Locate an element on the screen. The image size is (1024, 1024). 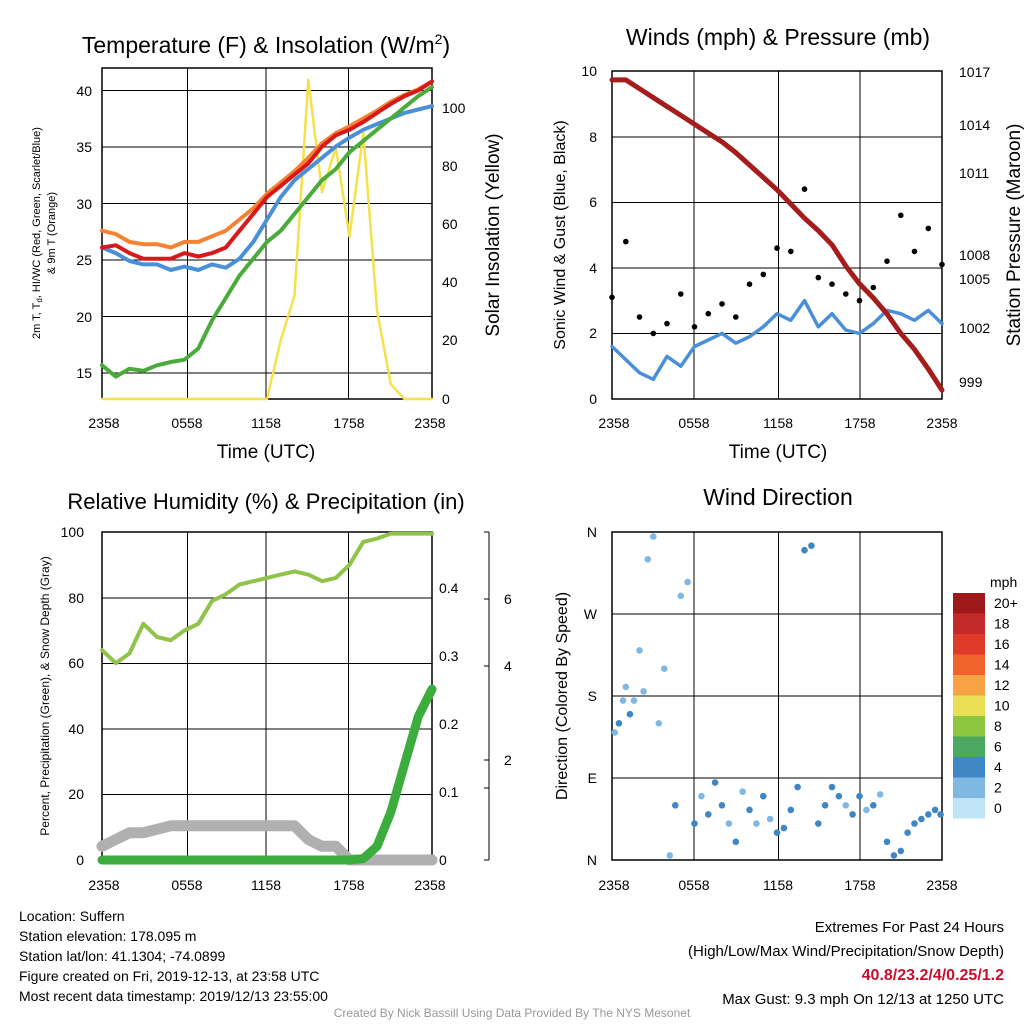
winds-title: Winds (mph) & Pressure (mb) is located at coordinates (778, 37).